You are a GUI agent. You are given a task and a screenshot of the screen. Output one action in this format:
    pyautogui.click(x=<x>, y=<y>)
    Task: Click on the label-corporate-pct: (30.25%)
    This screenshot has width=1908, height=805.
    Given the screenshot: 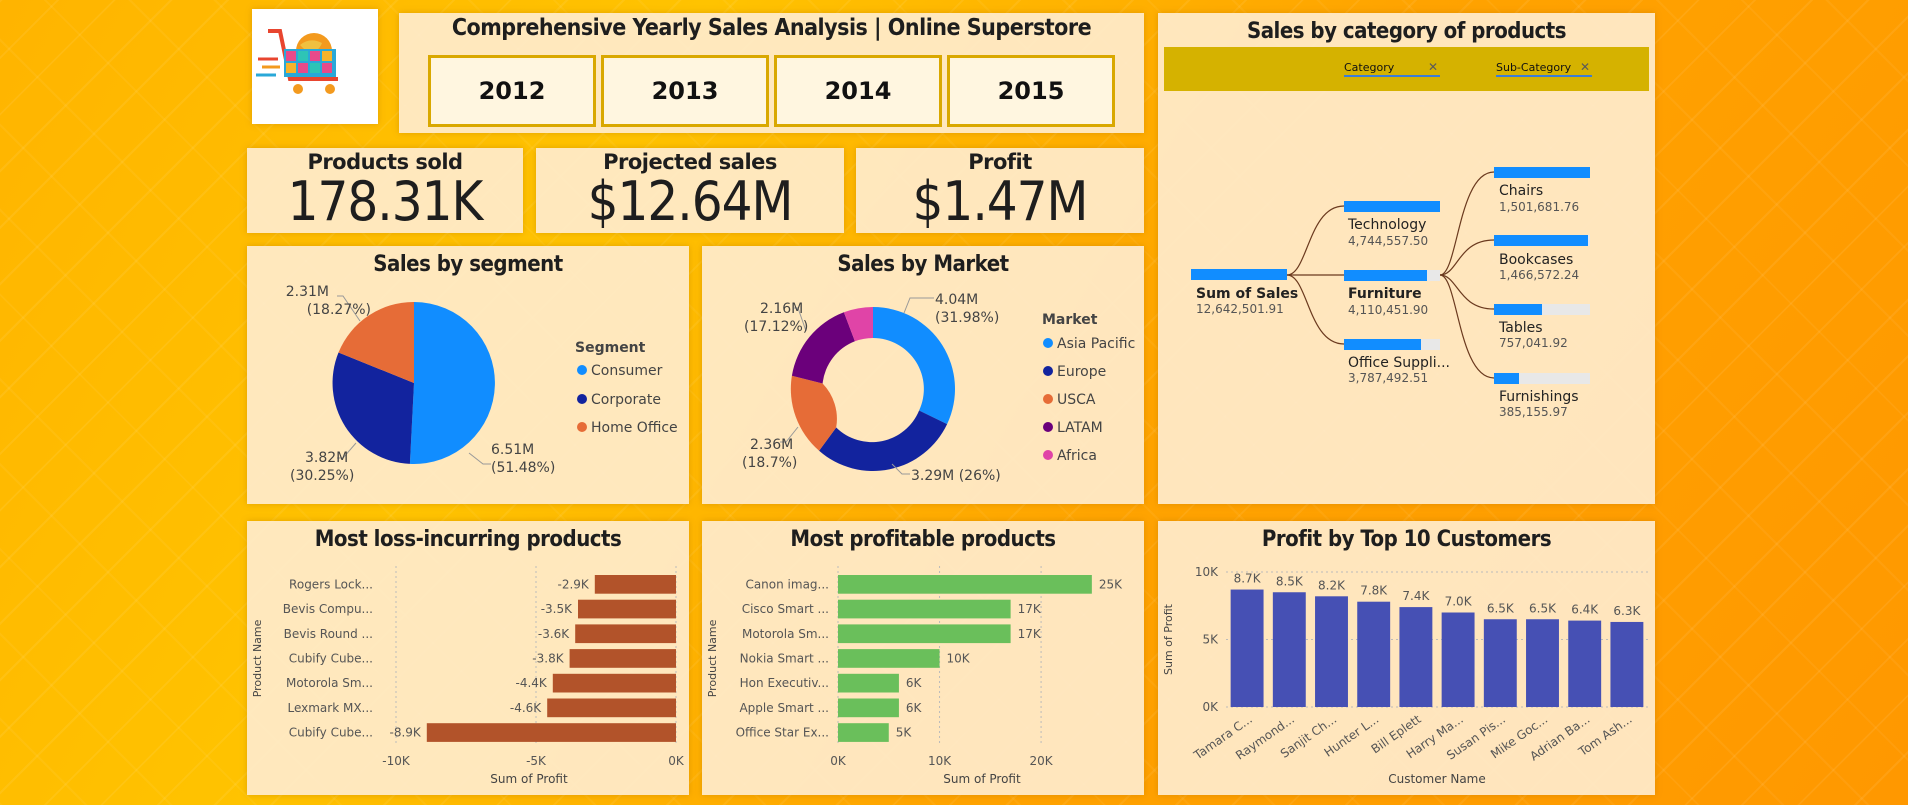 What is the action you would take?
    pyautogui.click(x=322, y=476)
    